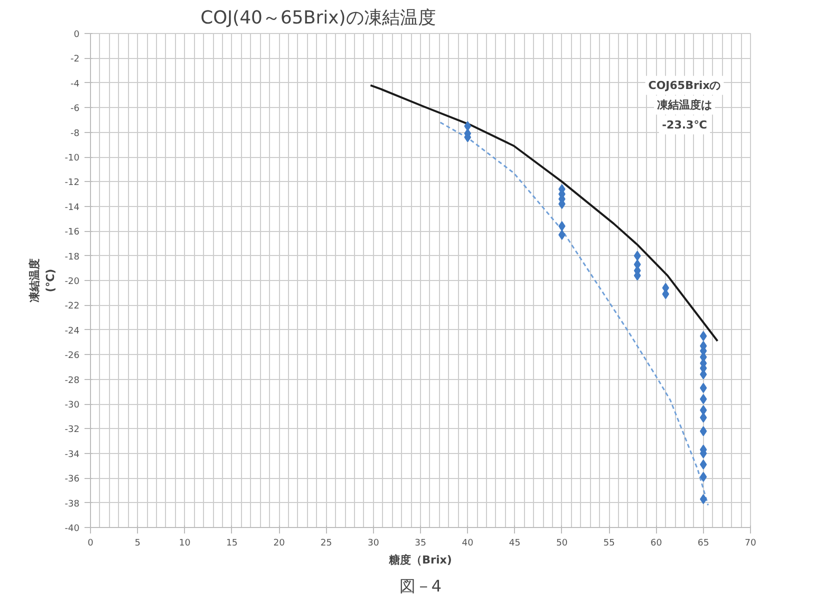 The height and width of the screenshot is (608, 816). Describe the element at coordinates (75, 133) in the screenshot. I see `y-tick-label: -8` at that location.